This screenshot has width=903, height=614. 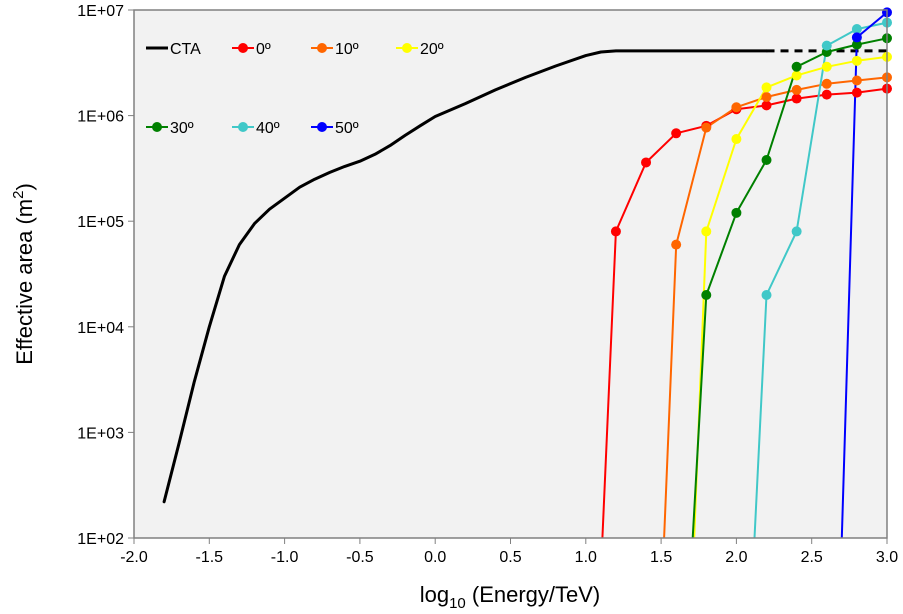 I want to click on legend-swatch-marker-20deg, so click(x=407, y=48).